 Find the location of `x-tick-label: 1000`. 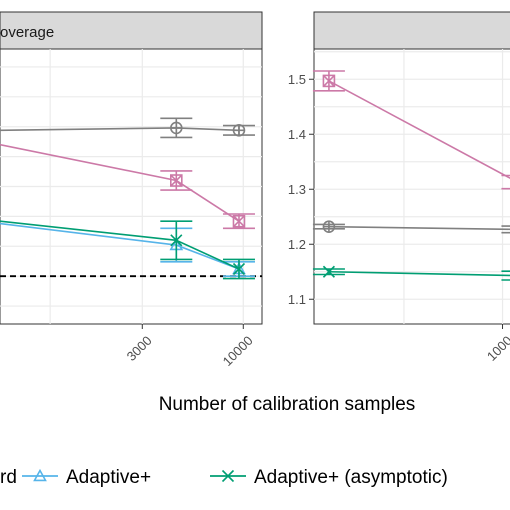

x-tick-label: 1000 is located at coordinates (497, 348).